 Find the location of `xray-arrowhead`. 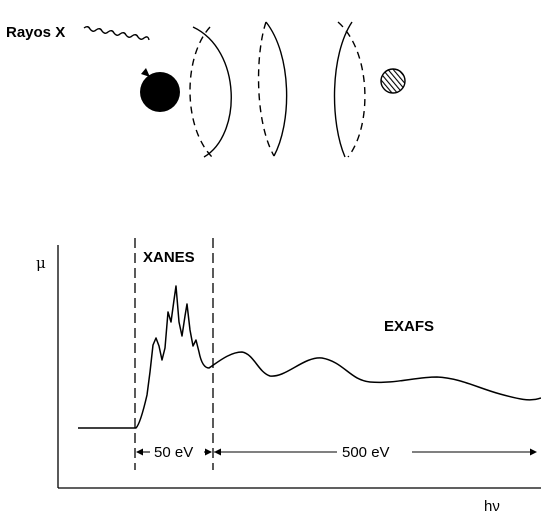

xray-arrowhead is located at coordinates (145, 72).